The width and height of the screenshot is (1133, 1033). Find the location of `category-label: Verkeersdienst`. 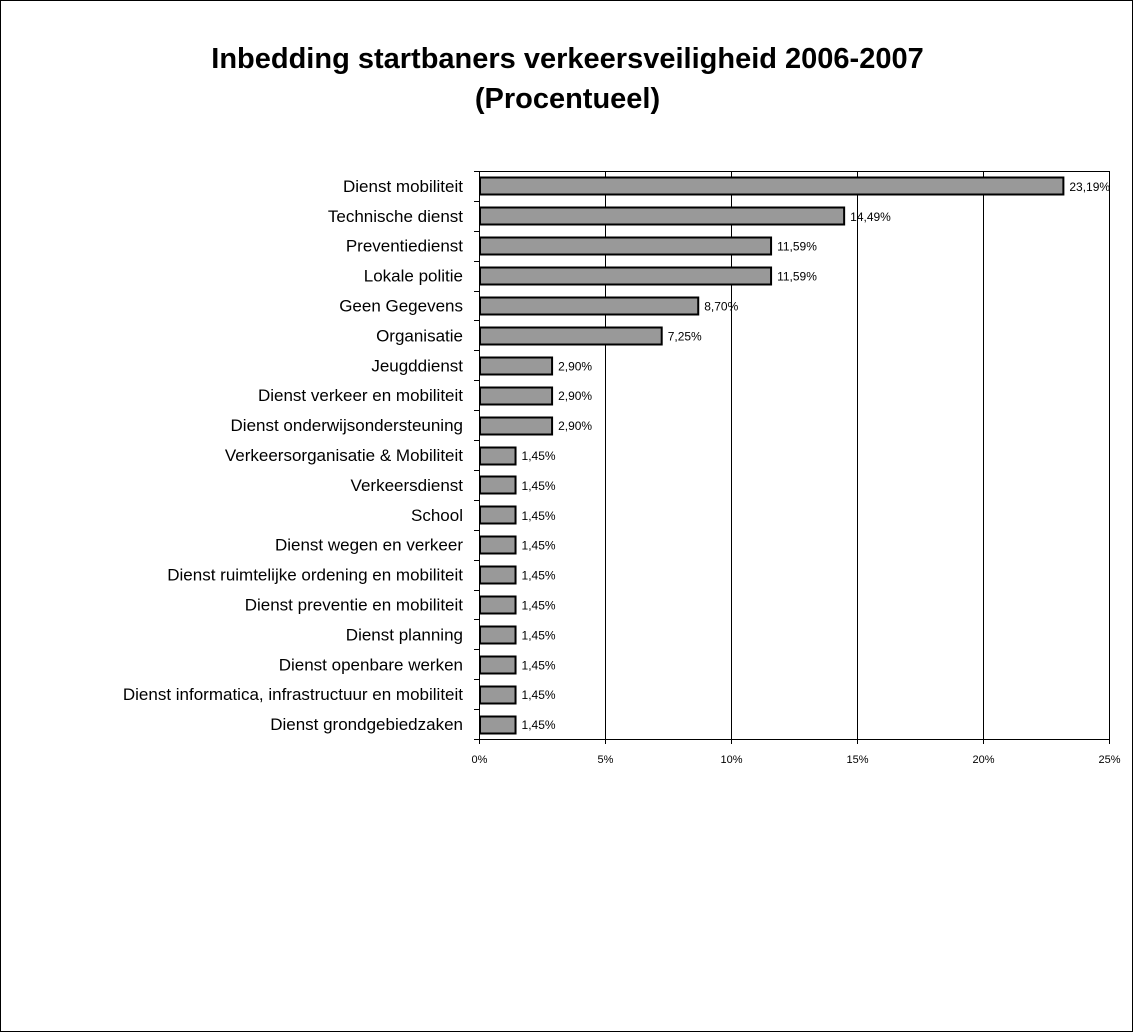

category-label: Verkeersdienst is located at coordinates (407, 485).